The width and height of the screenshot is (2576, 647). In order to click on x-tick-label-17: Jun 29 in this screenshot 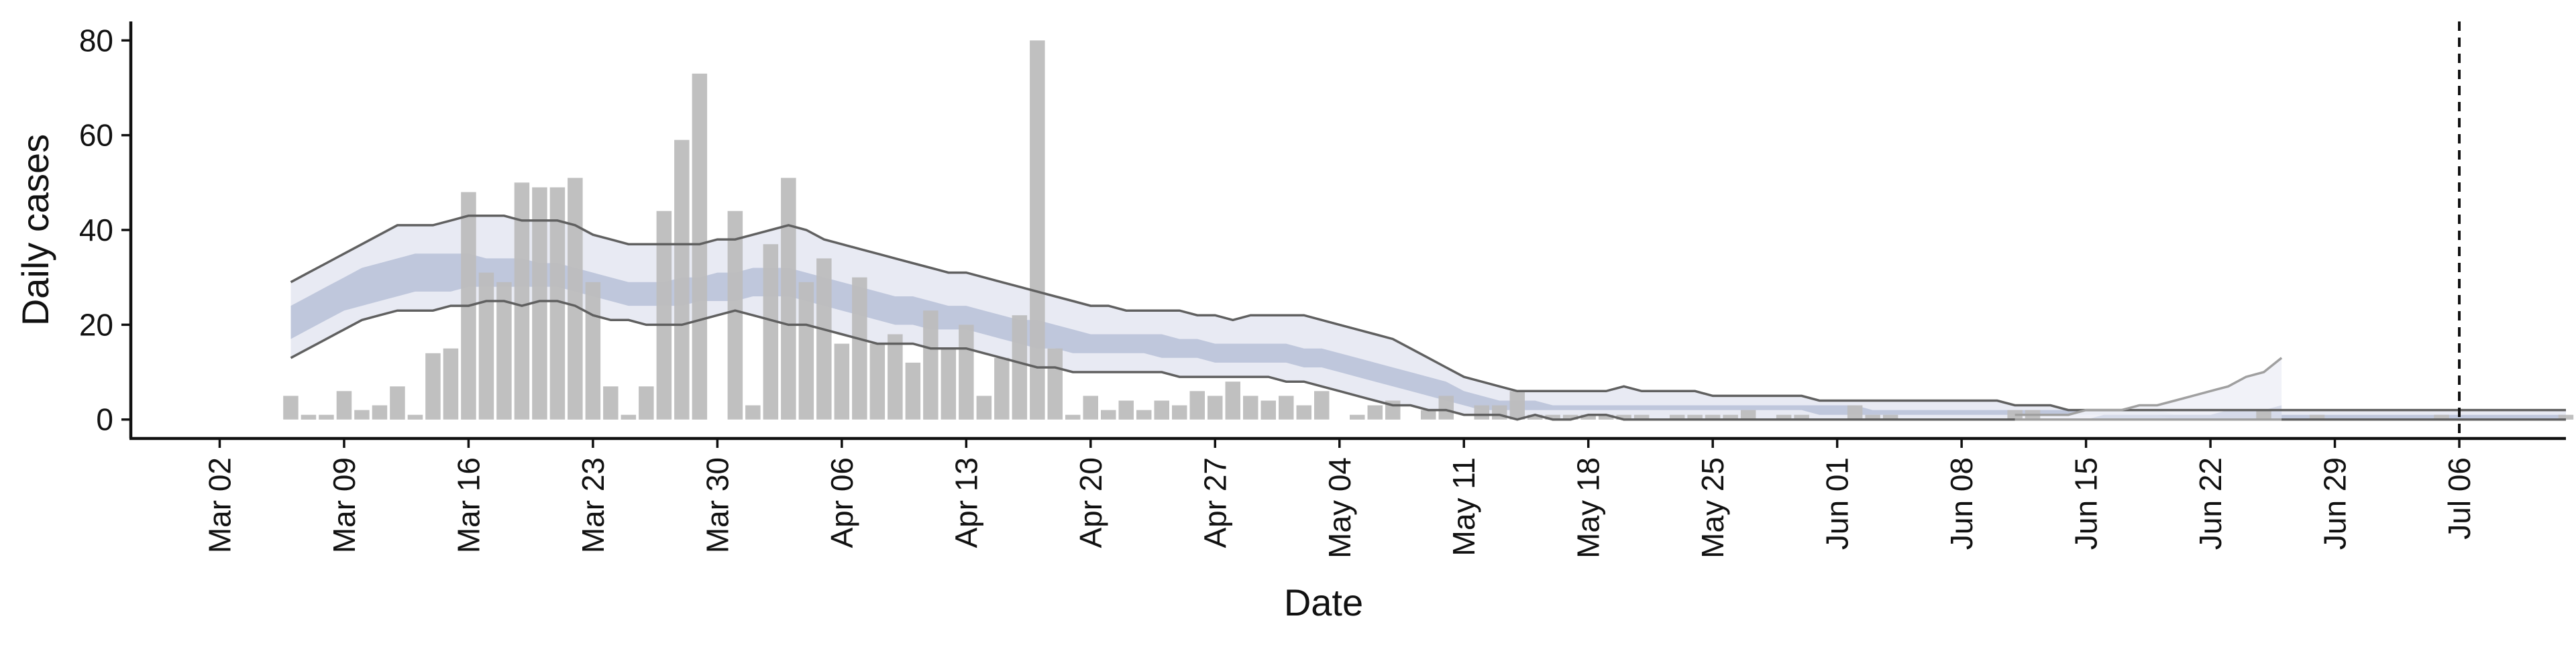, I will do `click(2335, 503)`.